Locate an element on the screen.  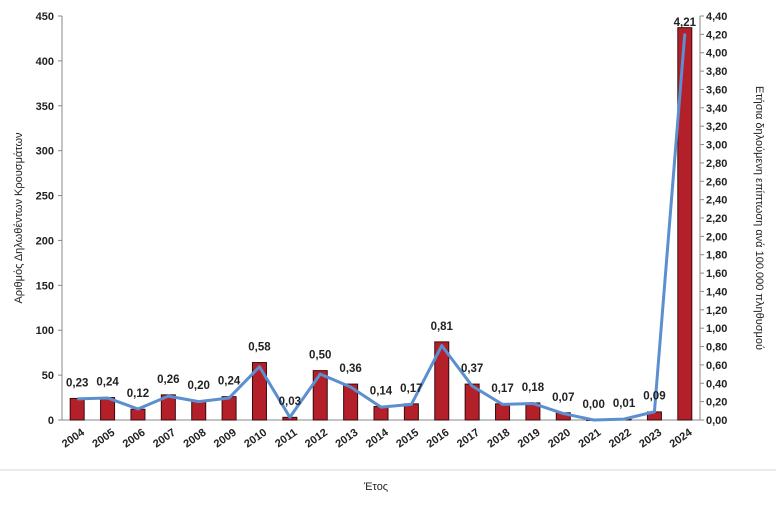
y-right-tick-label: 3,00 is located at coordinates (716, 146).